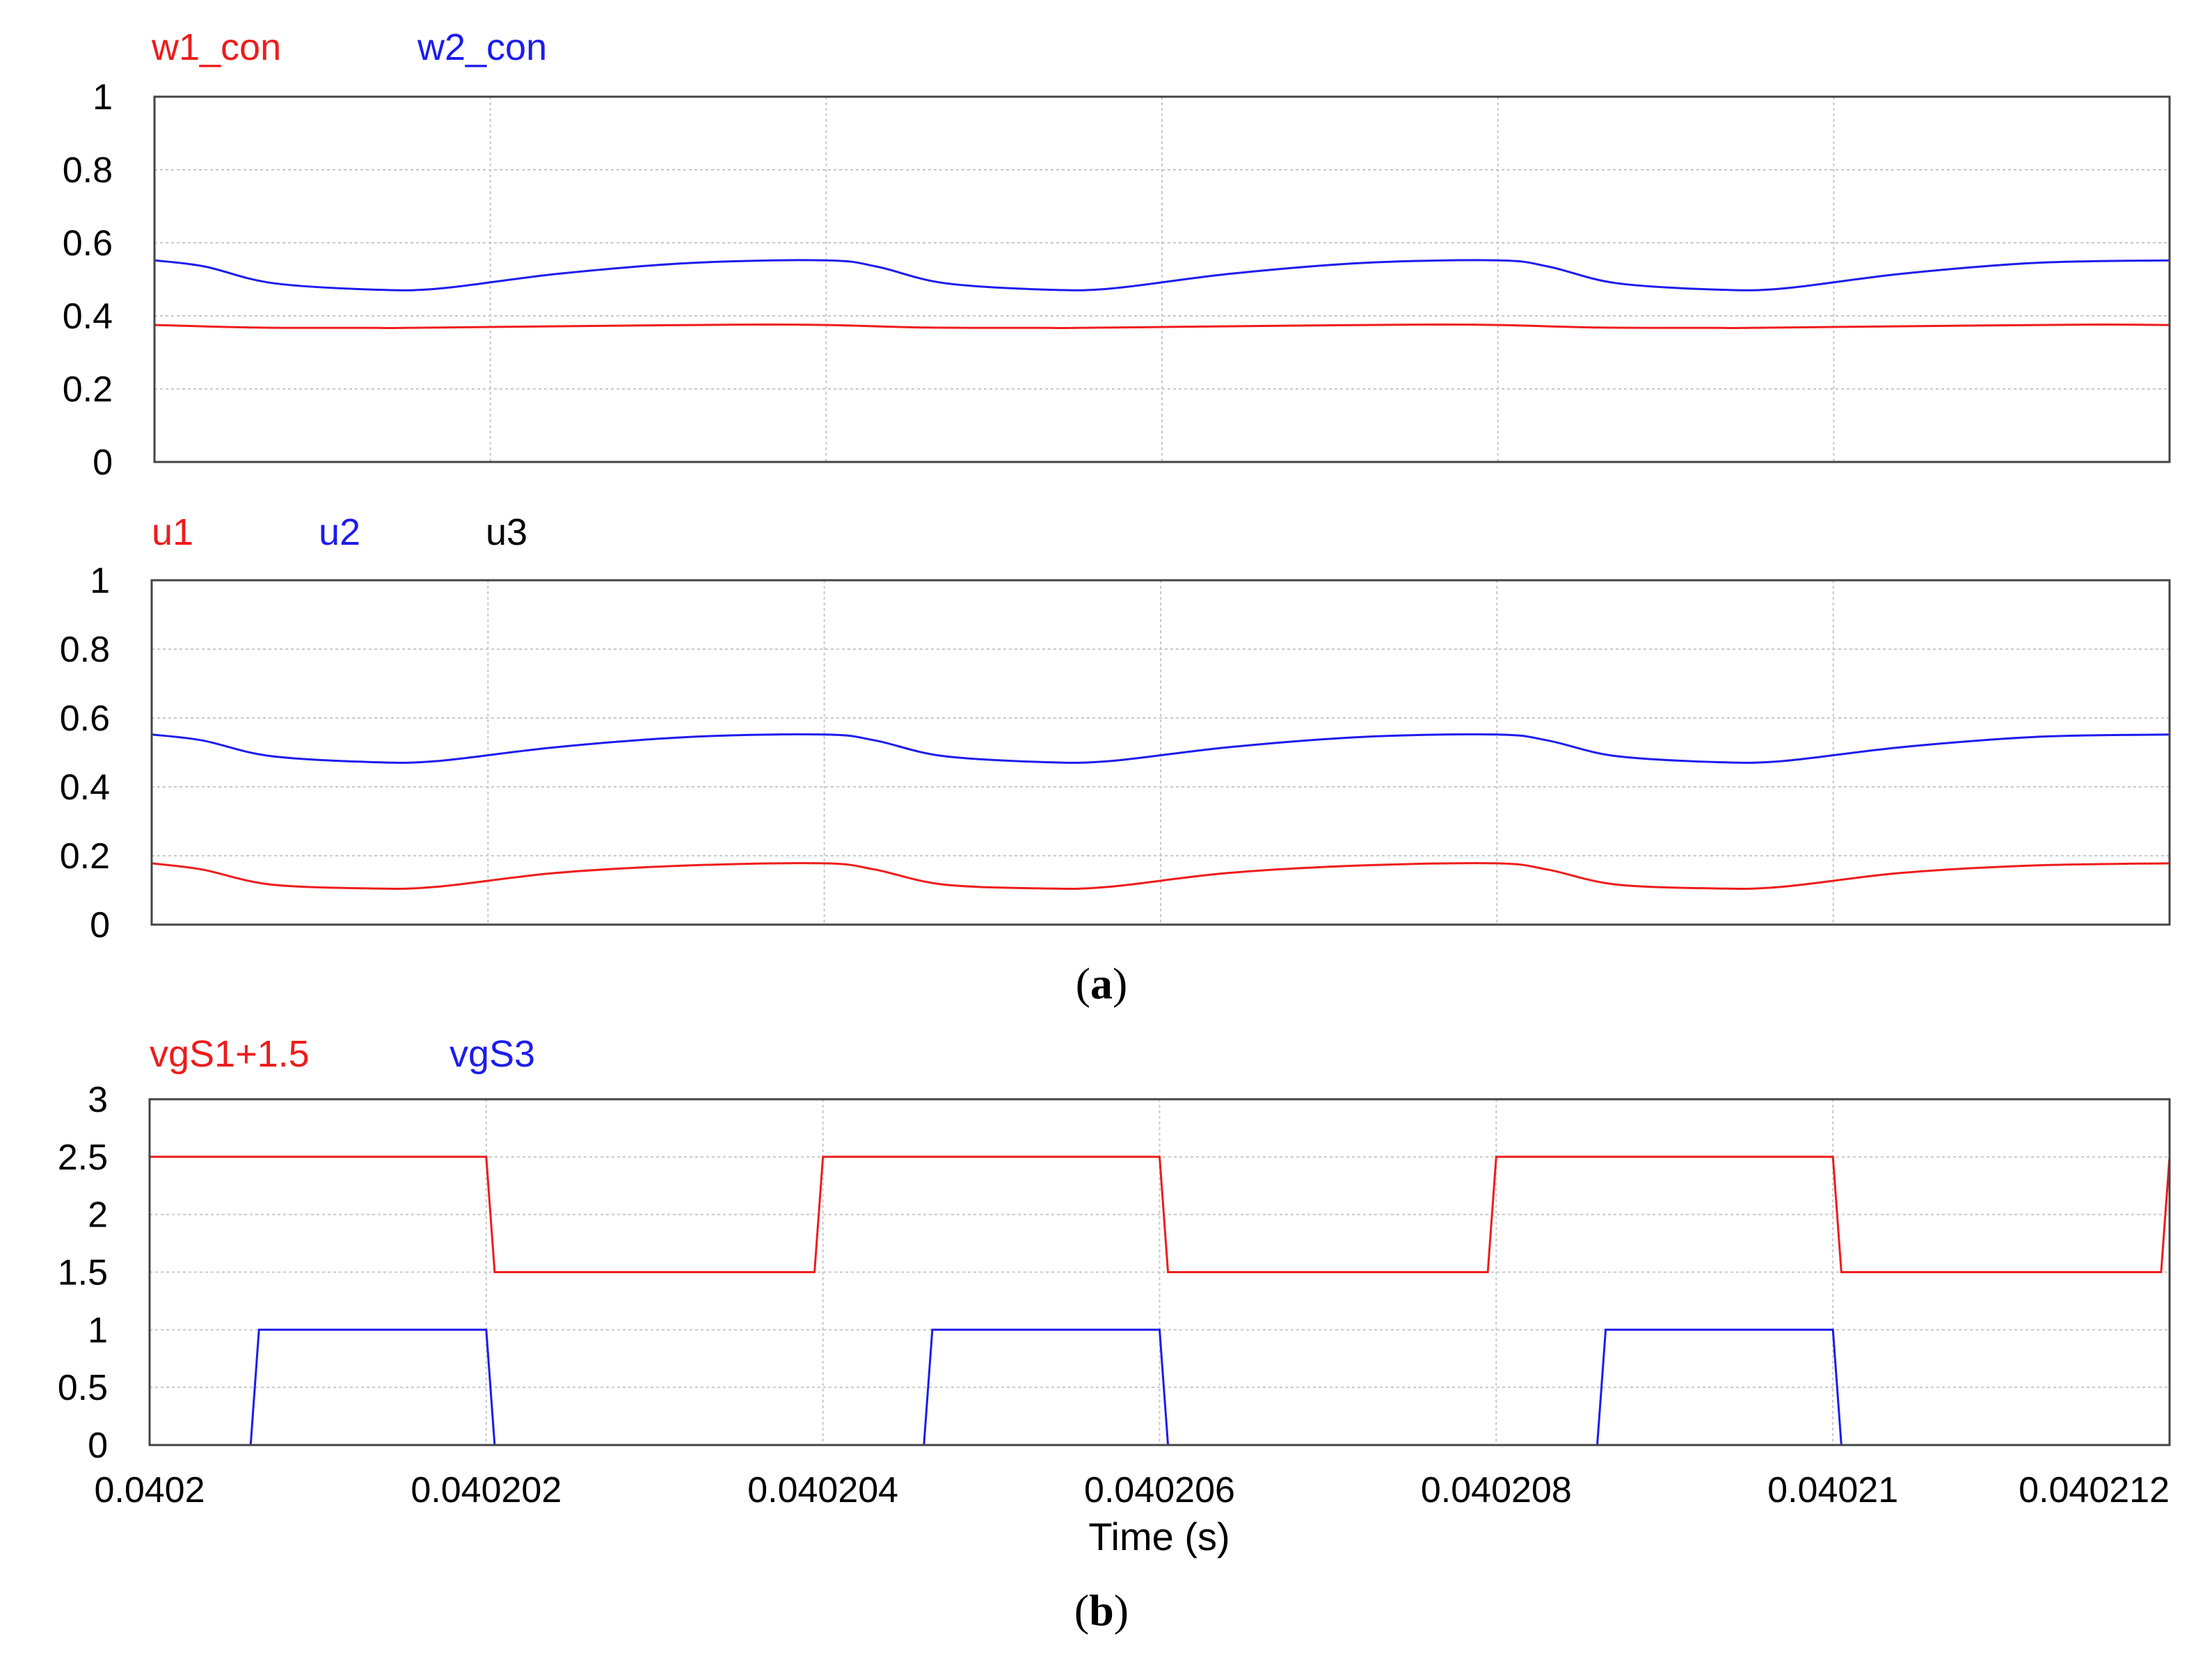 This screenshot has height=1660, width=2212. I want to click on legend-series: u3, so click(506, 532).